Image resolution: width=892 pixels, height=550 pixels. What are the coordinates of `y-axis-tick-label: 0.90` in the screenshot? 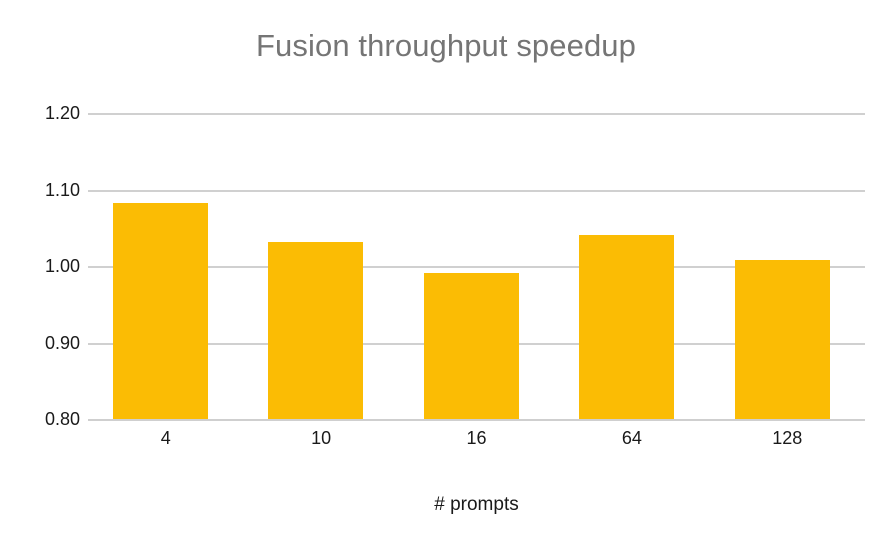 It's located at (62, 342).